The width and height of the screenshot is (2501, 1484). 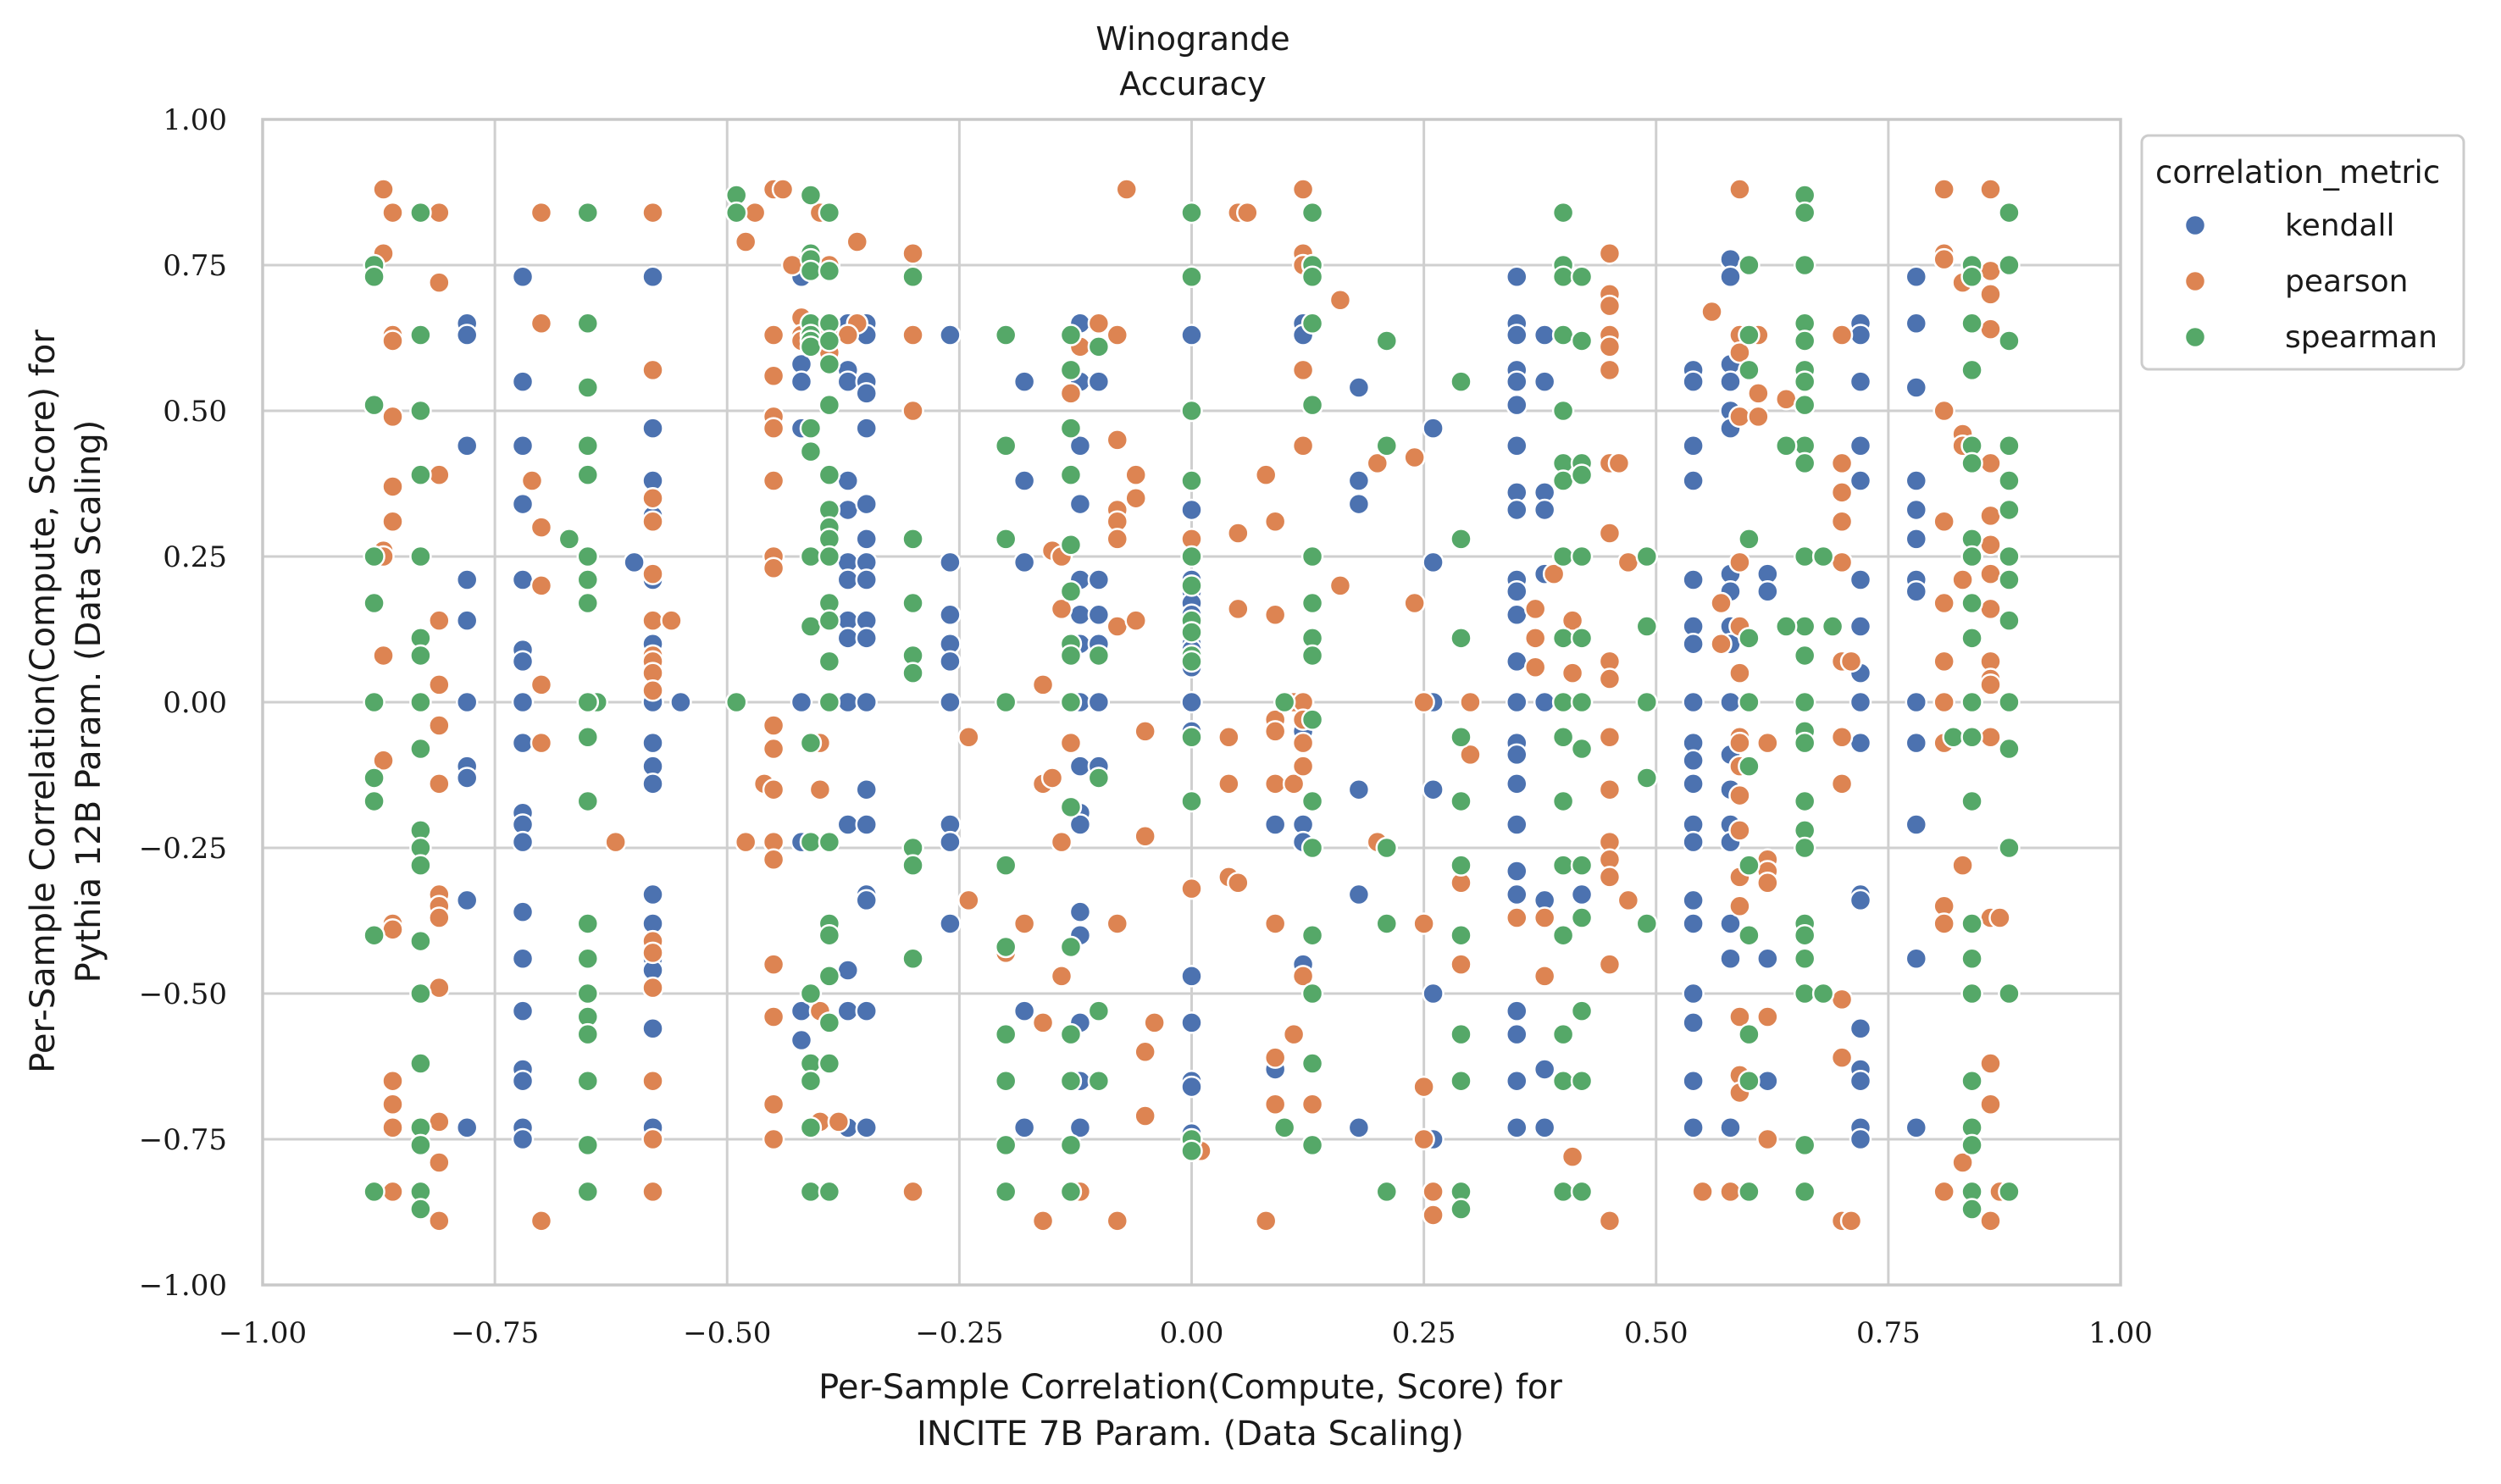 I want to click on legend-label-kendall: kendall, so click(x=2339, y=225).